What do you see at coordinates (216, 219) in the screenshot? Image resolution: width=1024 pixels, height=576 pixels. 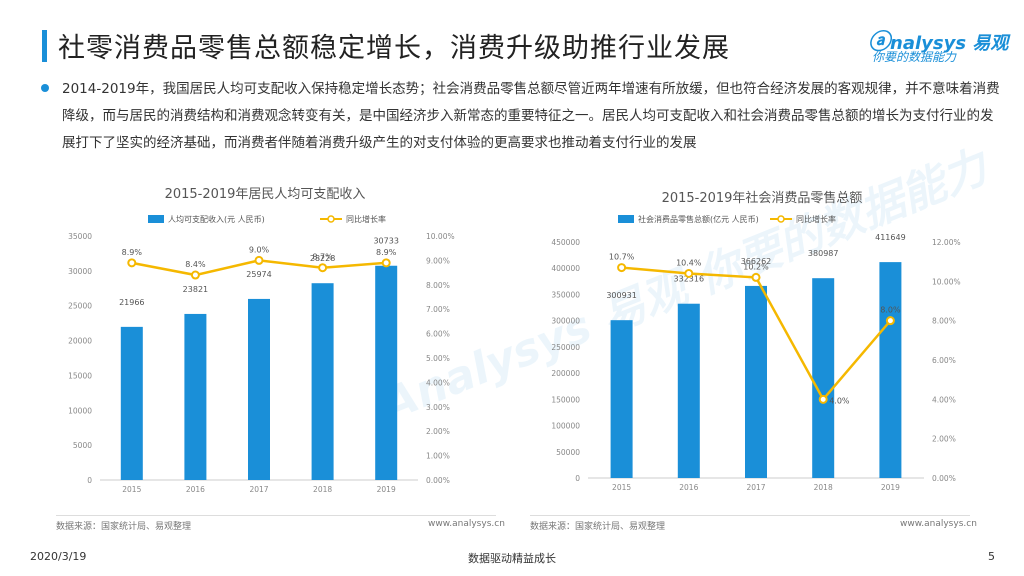 I see `legend-bar-label: 人均可支配收入(元 人民币)` at bounding box center [216, 219].